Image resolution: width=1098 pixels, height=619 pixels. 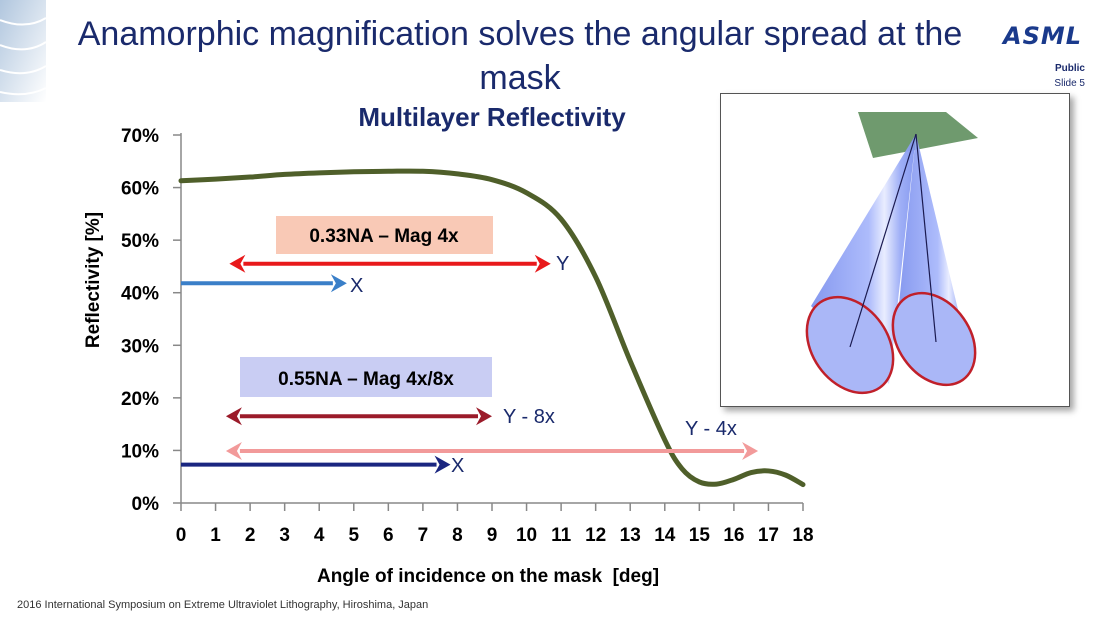 What do you see at coordinates (492, 450) in the screenshot?
I see `arrow-055-y4x` at bounding box center [492, 450].